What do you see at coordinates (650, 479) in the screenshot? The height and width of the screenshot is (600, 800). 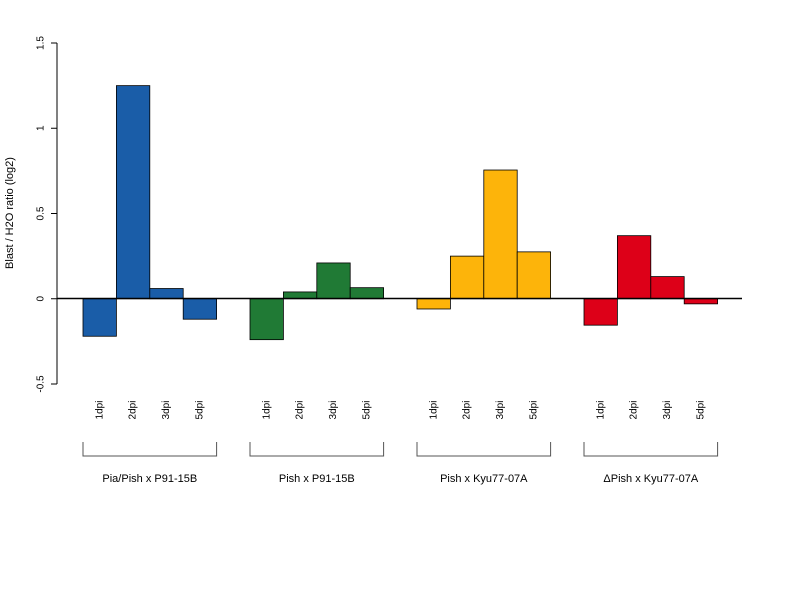 I see `group-label: ΔPish x Kyu77-07A` at bounding box center [650, 479].